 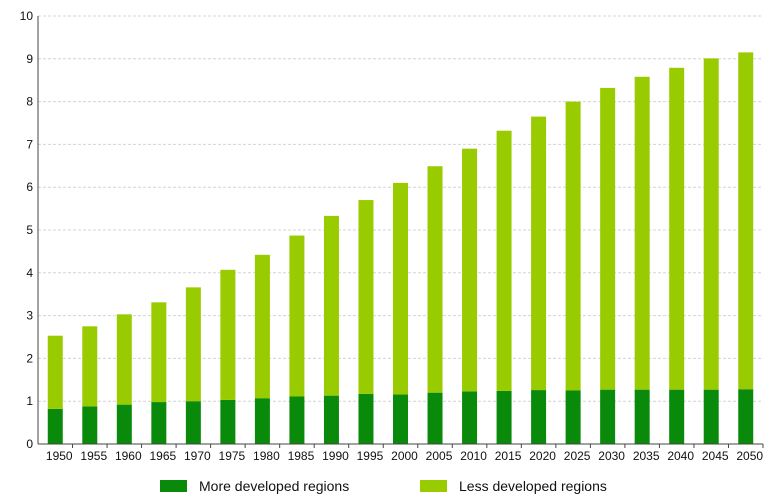 I want to click on y-tick-label: 1, so click(x=29, y=401).